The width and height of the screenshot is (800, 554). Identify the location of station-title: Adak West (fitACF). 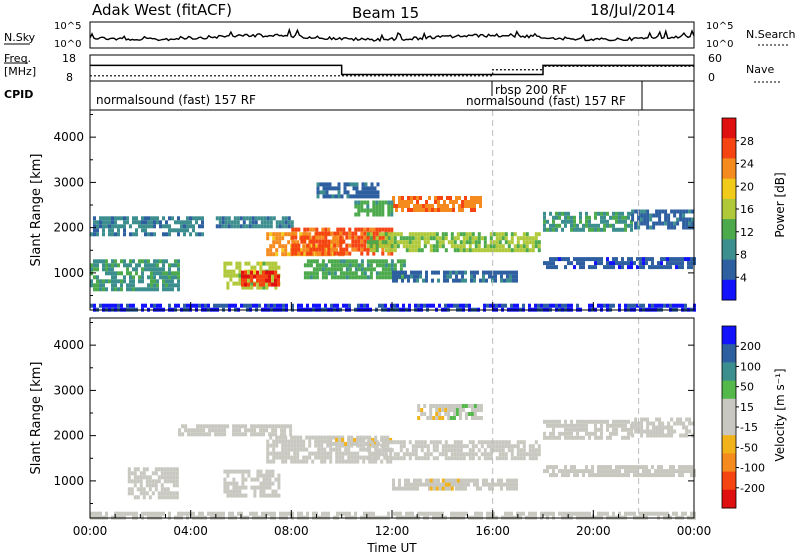
(162, 10).